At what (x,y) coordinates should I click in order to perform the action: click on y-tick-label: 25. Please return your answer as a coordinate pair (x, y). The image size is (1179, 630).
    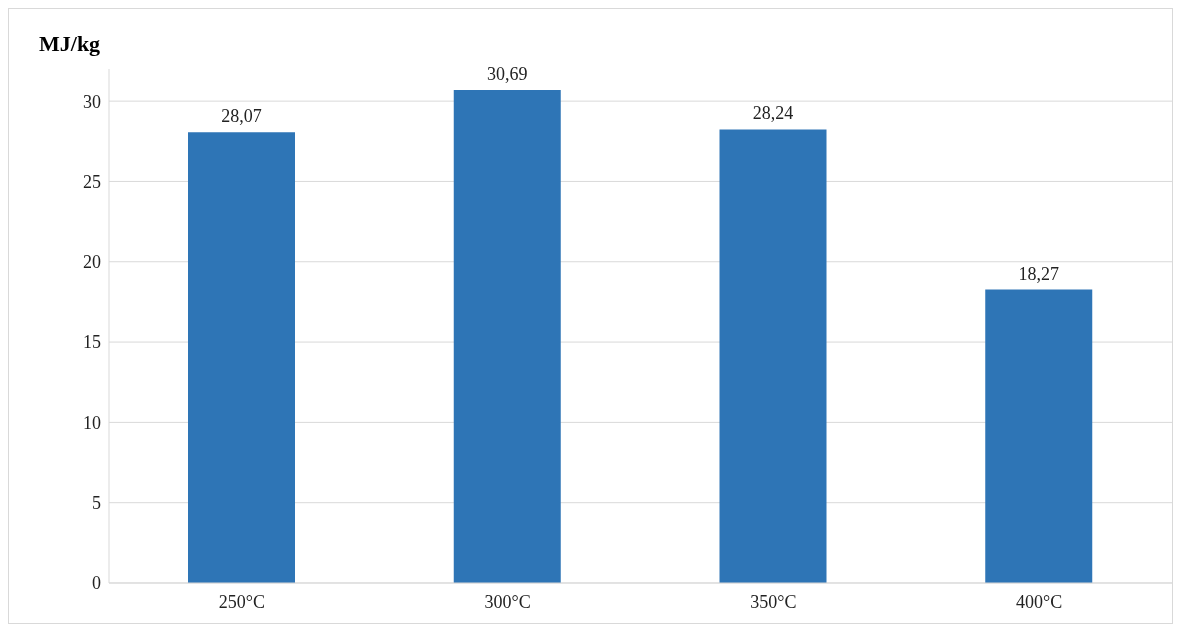
    Looking at the image, I should click on (92, 181).